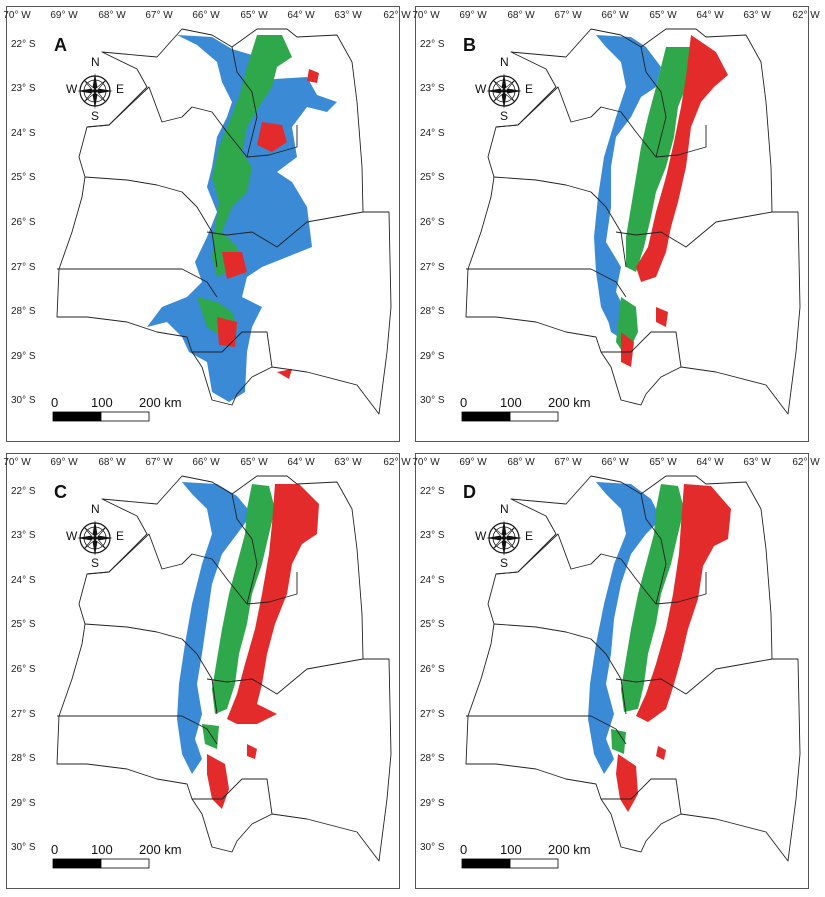 This screenshot has height=897, width=825. What do you see at coordinates (529, 89) in the screenshot?
I see `compass-e-label: E` at bounding box center [529, 89].